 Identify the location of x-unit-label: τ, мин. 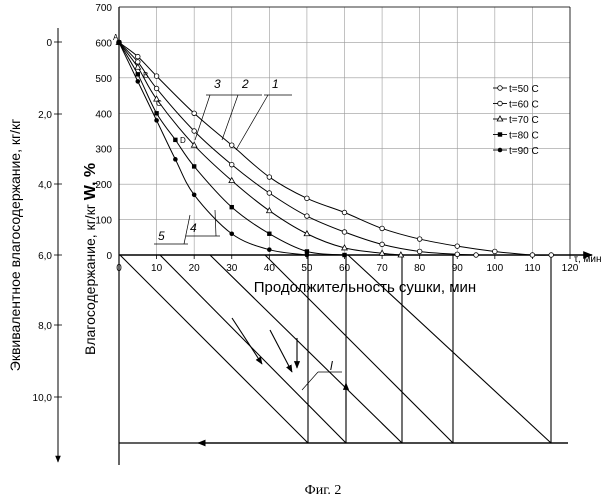
(588, 259).